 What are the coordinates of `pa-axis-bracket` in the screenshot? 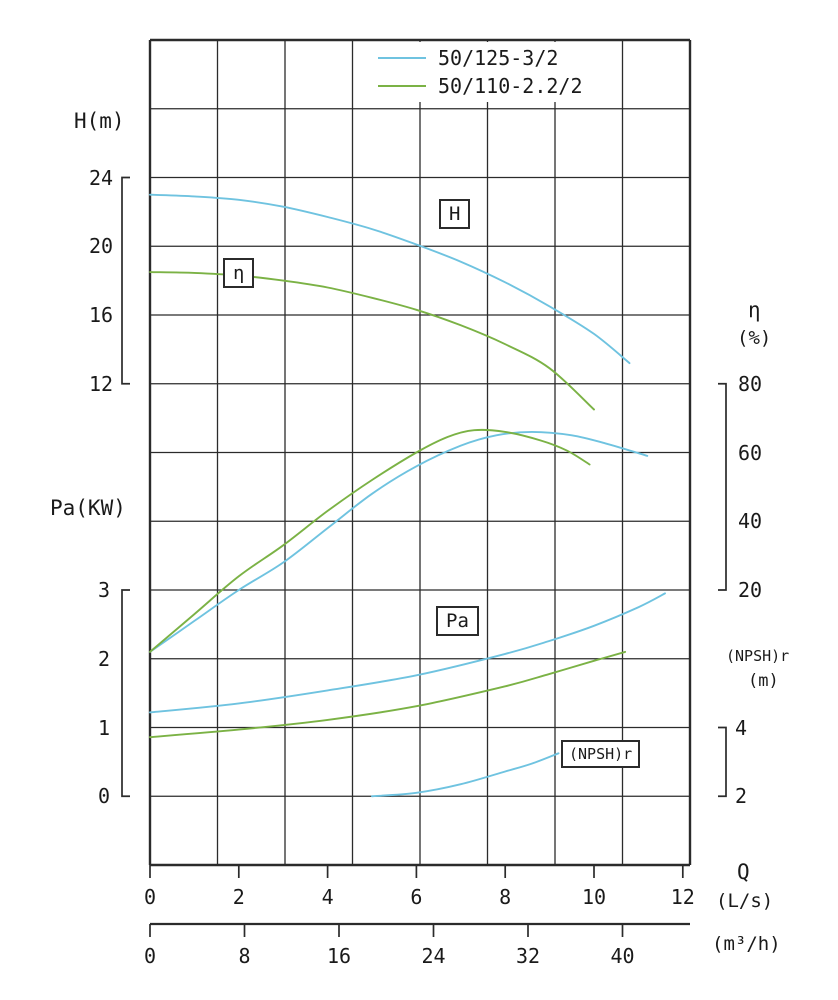 It's located at (125, 693).